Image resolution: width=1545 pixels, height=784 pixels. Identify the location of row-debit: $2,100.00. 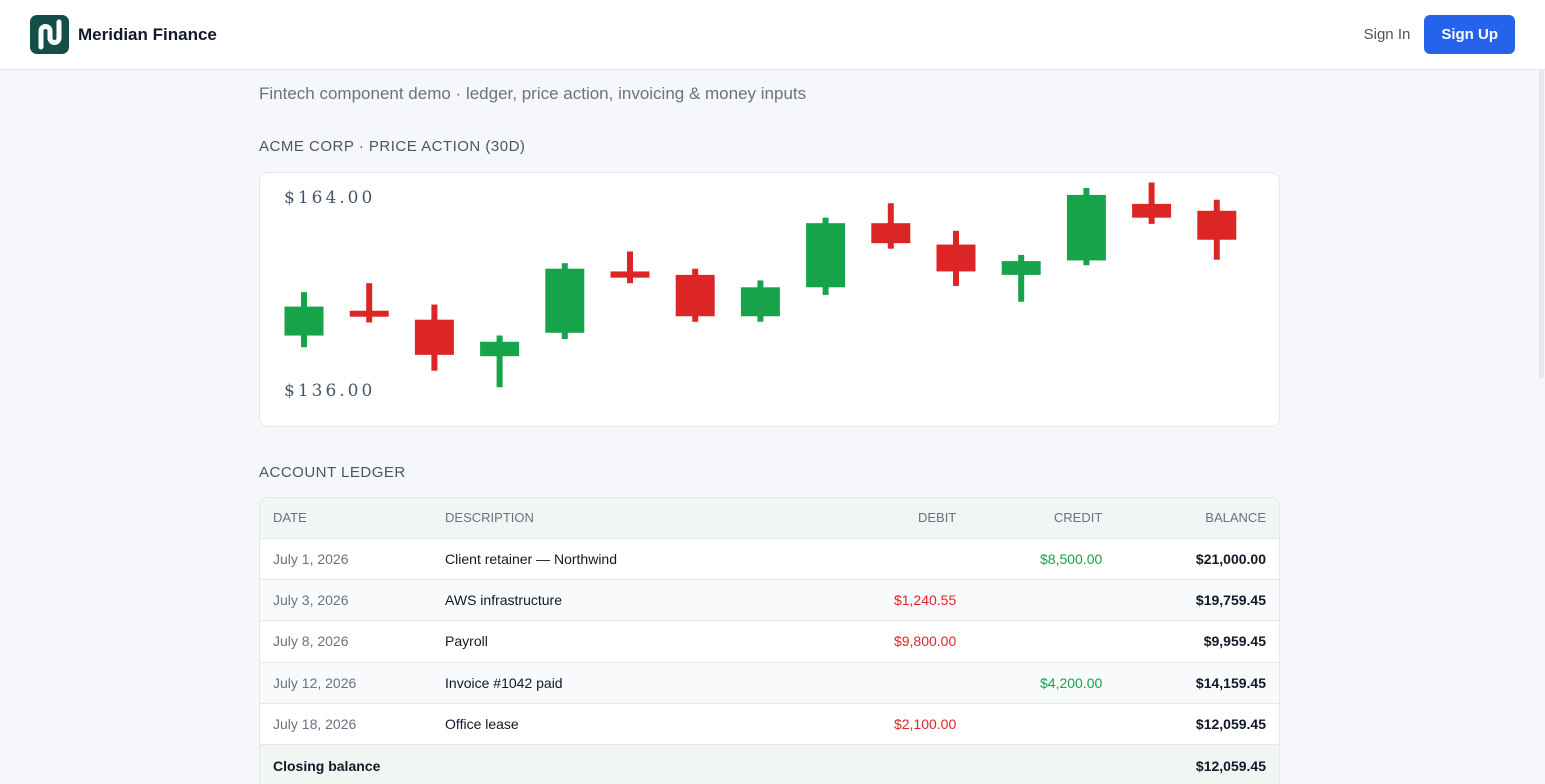
(925, 724).